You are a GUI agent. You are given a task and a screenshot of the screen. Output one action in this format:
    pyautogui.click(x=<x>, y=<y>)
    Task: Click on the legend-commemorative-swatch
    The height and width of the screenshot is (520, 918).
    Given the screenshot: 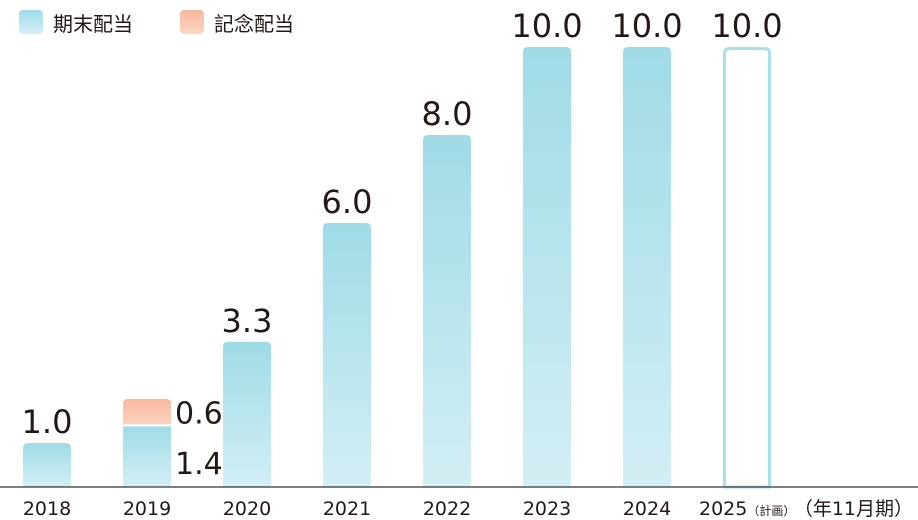 What is the action you would take?
    pyautogui.click(x=192, y=22)
    